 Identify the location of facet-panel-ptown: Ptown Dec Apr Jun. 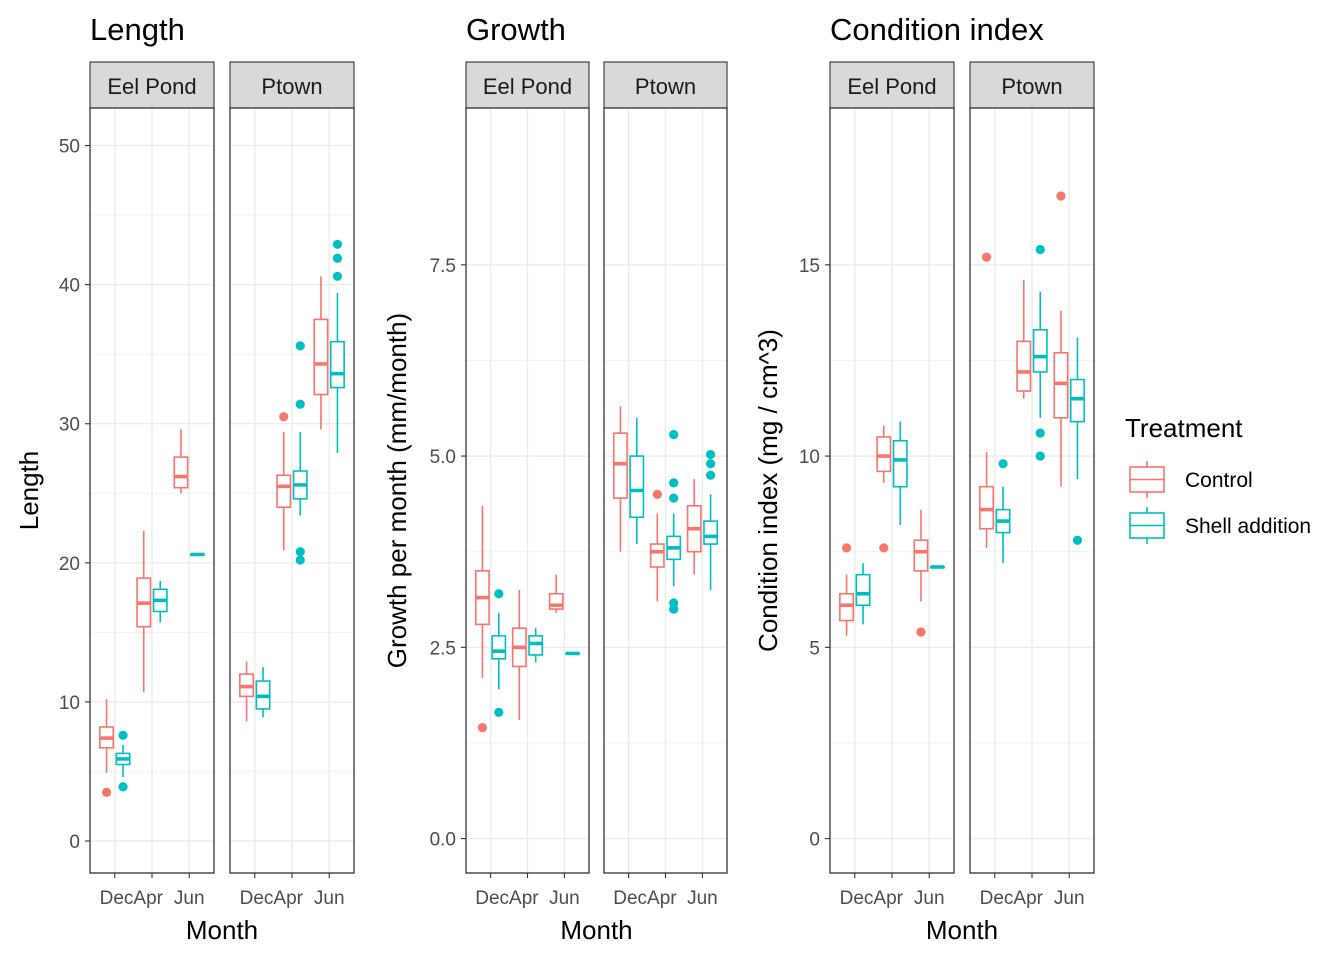
(292, 485).